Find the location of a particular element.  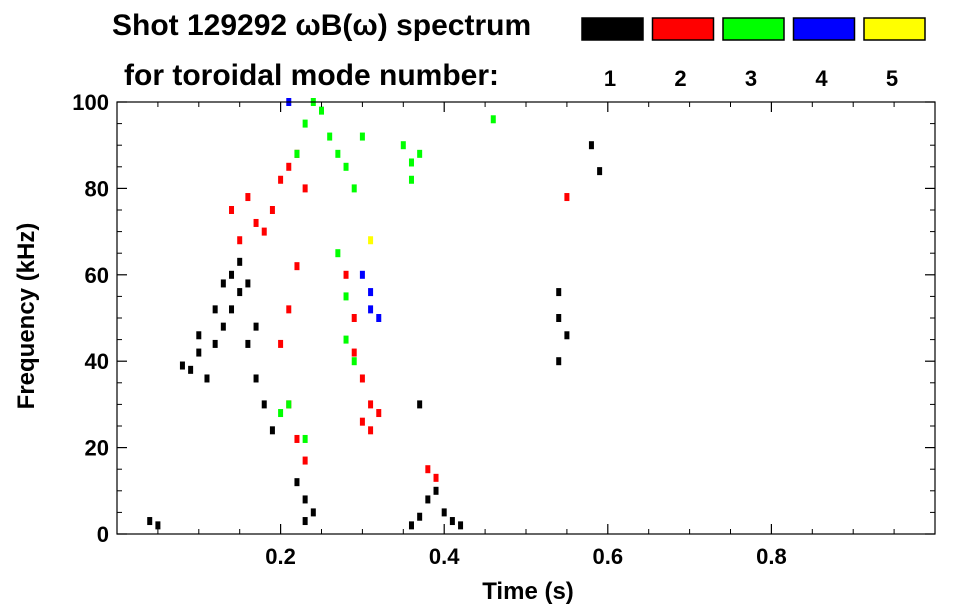

y-tick-label: 40 is located at coordinates (97, 361).